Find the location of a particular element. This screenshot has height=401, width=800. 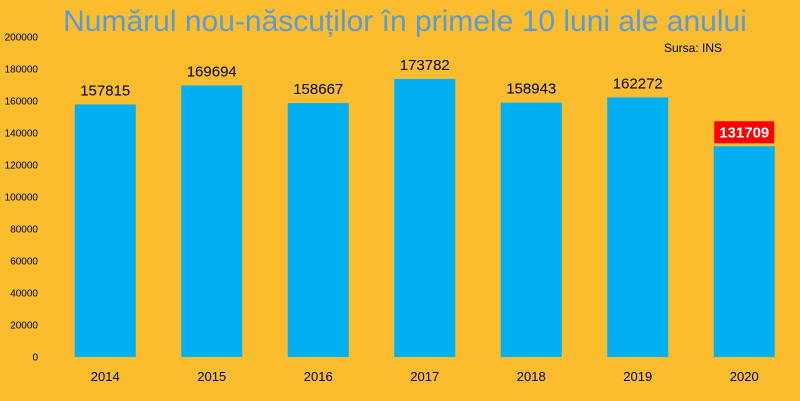

y-tick-label: 40000 is located at coordinates (24, 294).